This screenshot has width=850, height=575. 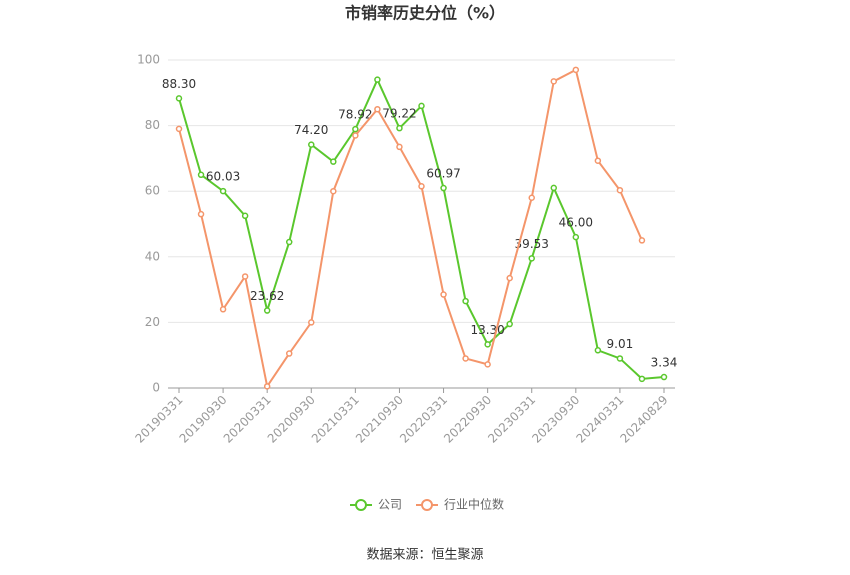 I want to click on x-tick-label: 20240829, so click(x=644, y=419).